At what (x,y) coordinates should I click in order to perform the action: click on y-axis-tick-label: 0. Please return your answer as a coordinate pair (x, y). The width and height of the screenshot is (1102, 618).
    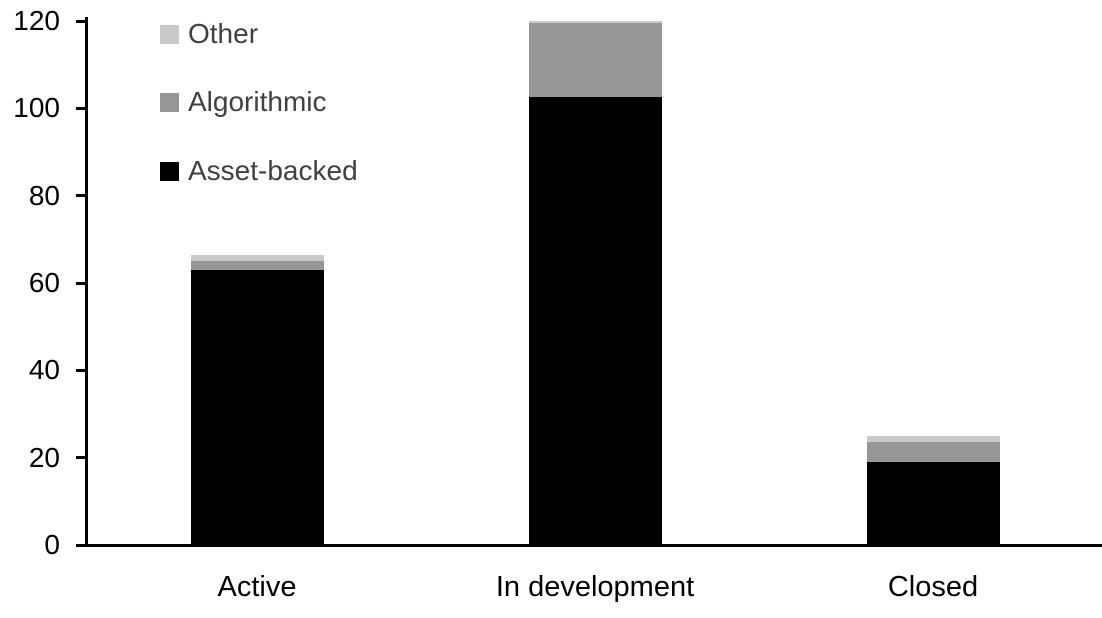
    Looking at the image, I should click on (52, 544).